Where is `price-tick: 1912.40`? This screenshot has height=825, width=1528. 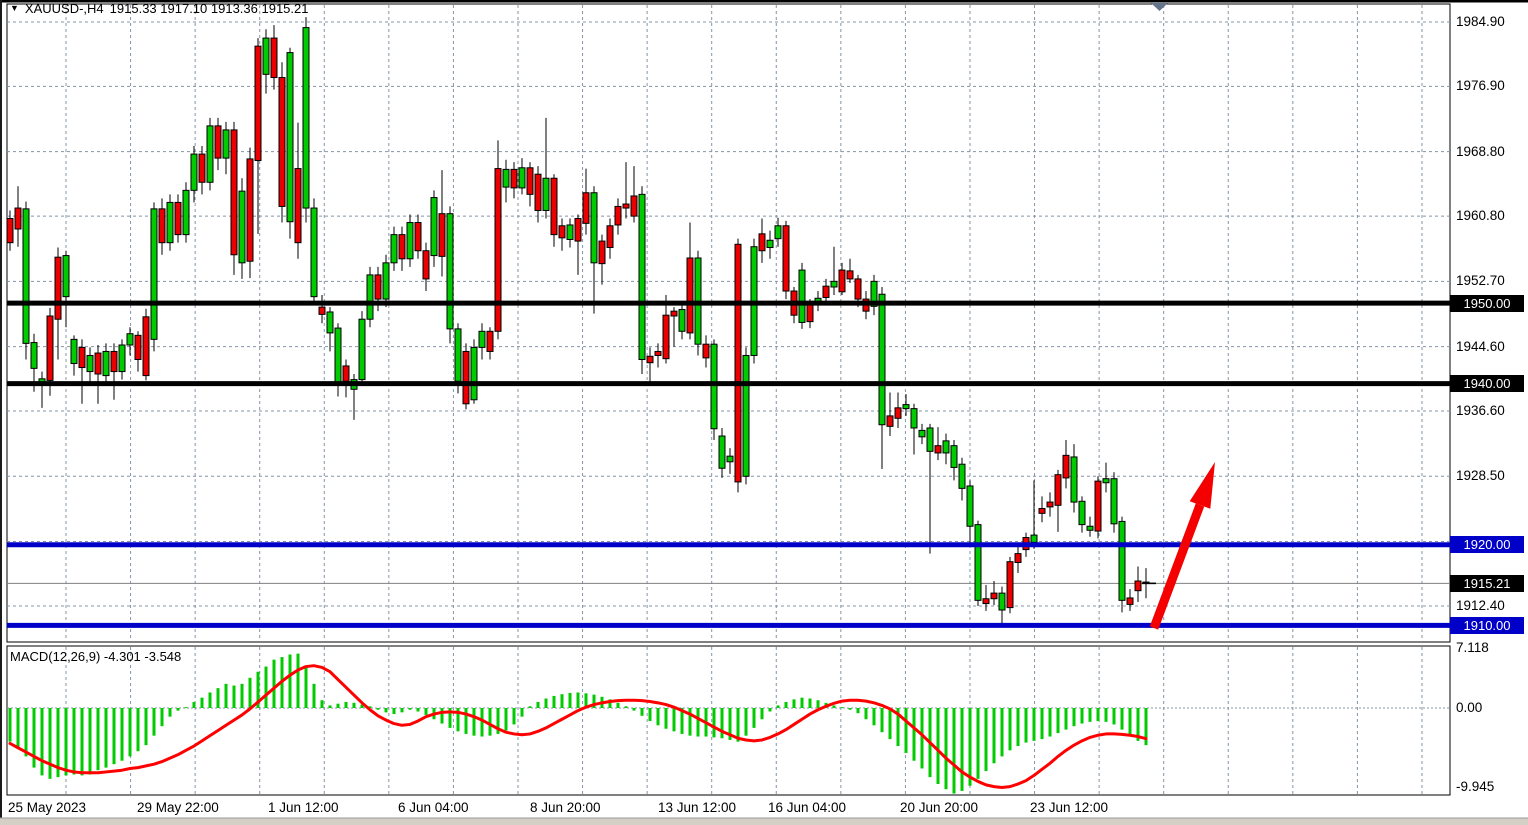
price-tick: 1912.40 is located at coordinates (1480, 605).